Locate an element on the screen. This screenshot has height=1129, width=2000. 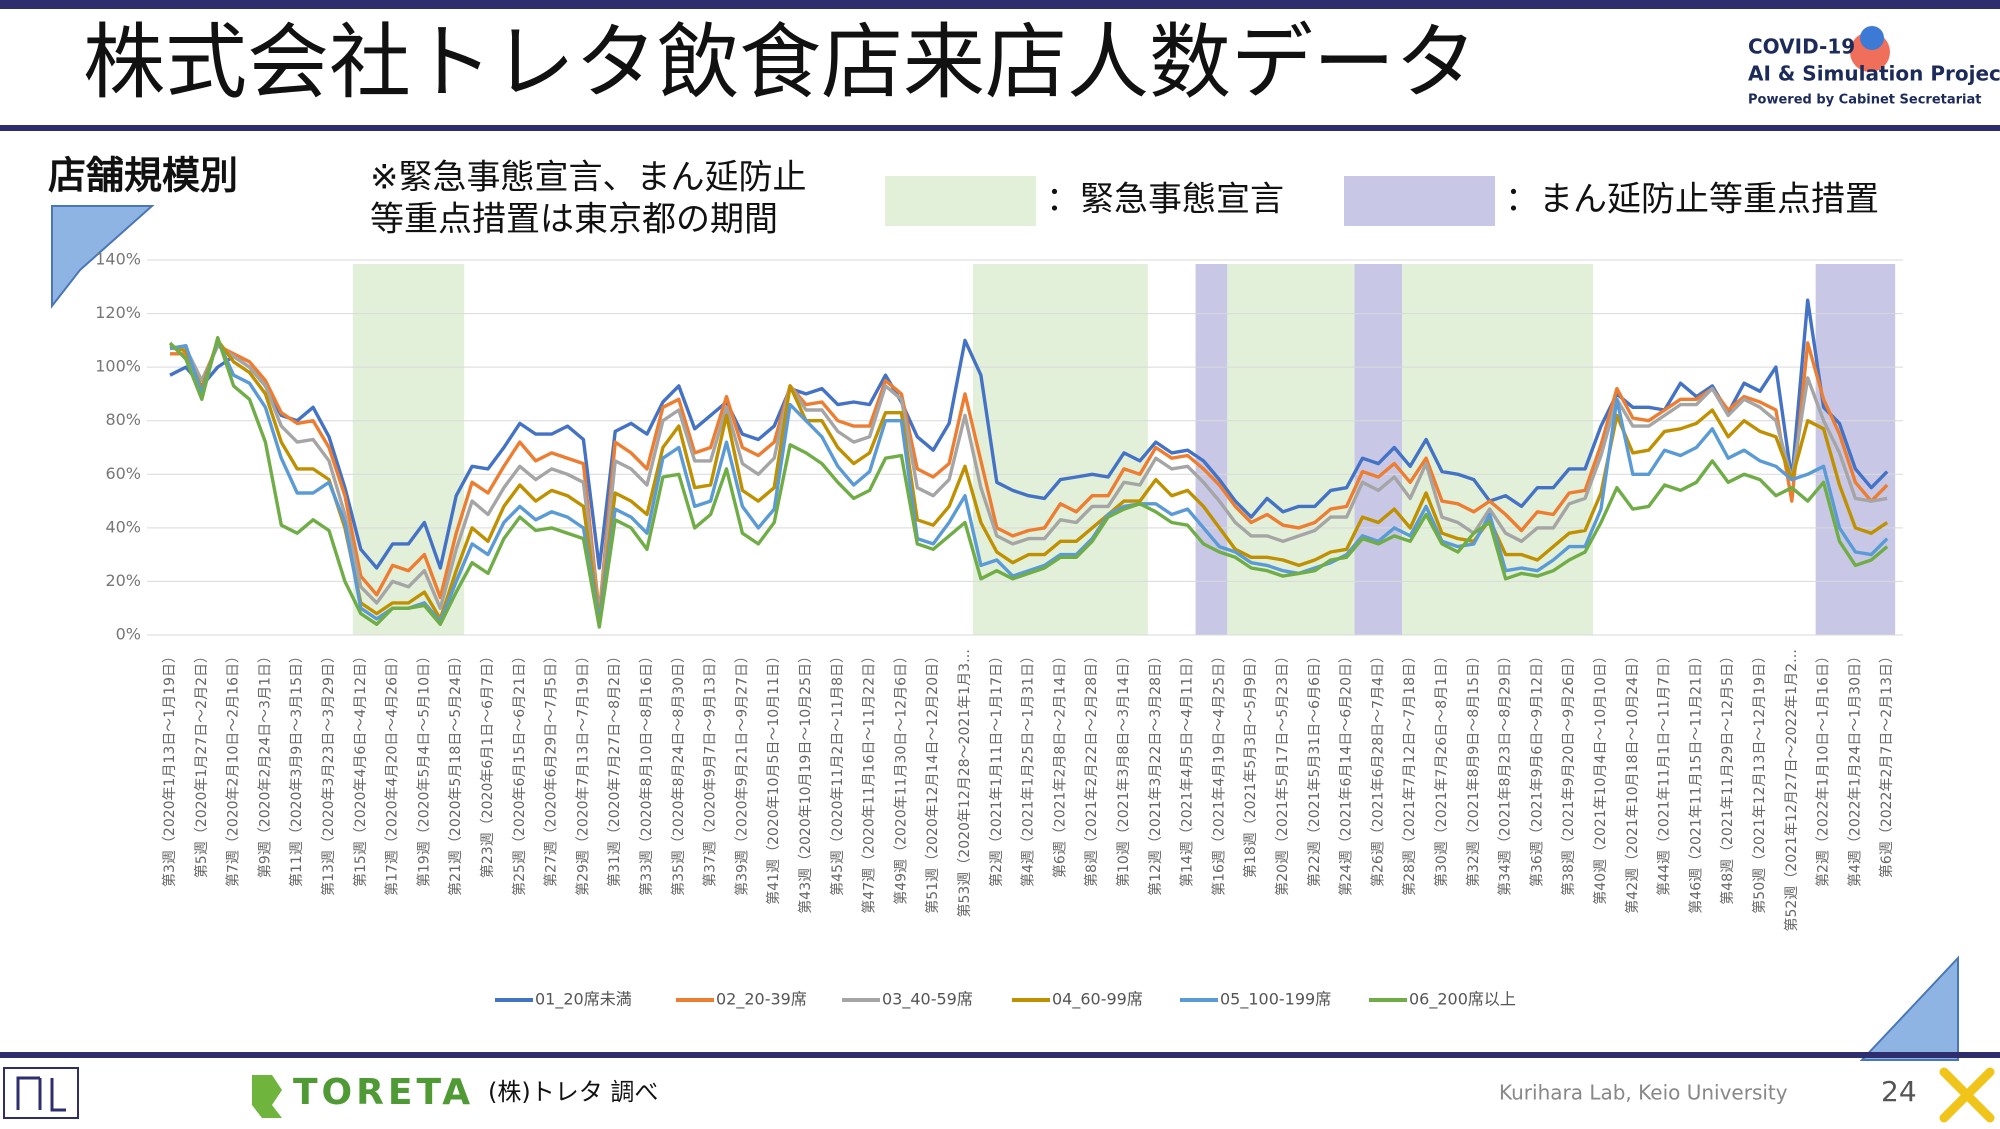
legend-label: 03_40-59席 is located at coordinates (927, 1000).